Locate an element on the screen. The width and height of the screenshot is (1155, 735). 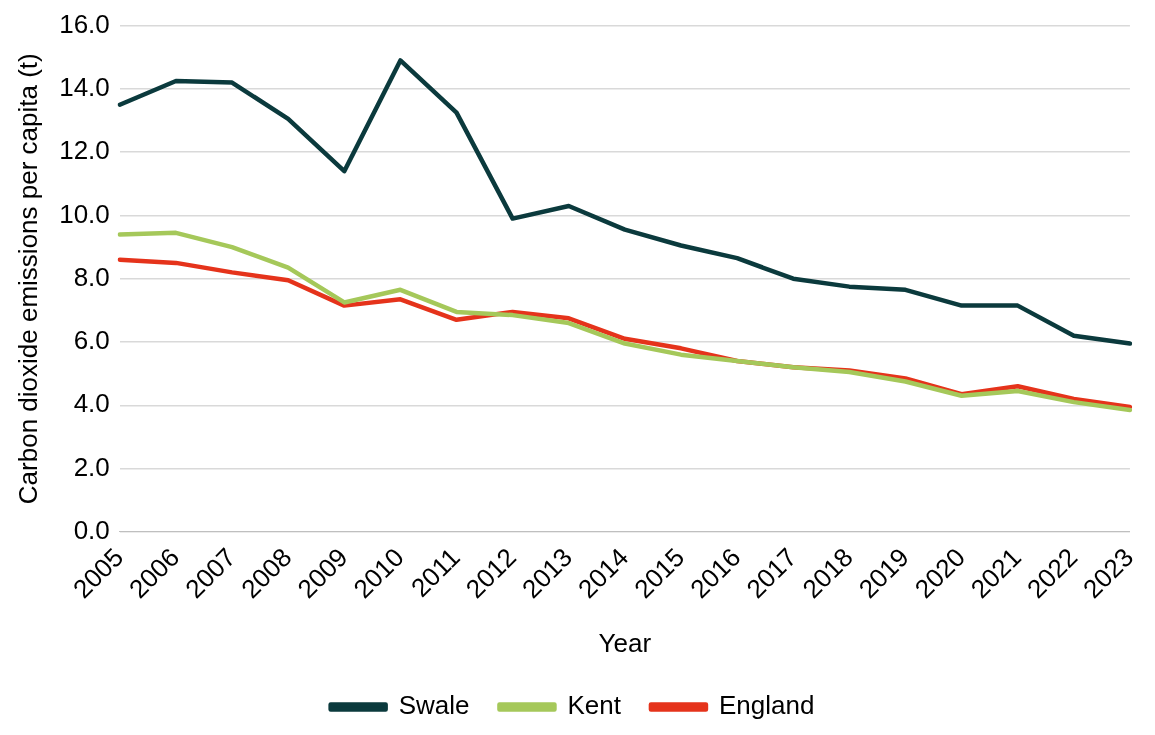
y-axis-title: Carbon dioxide emissions per capita (t) is located at coordinates (27, 279).